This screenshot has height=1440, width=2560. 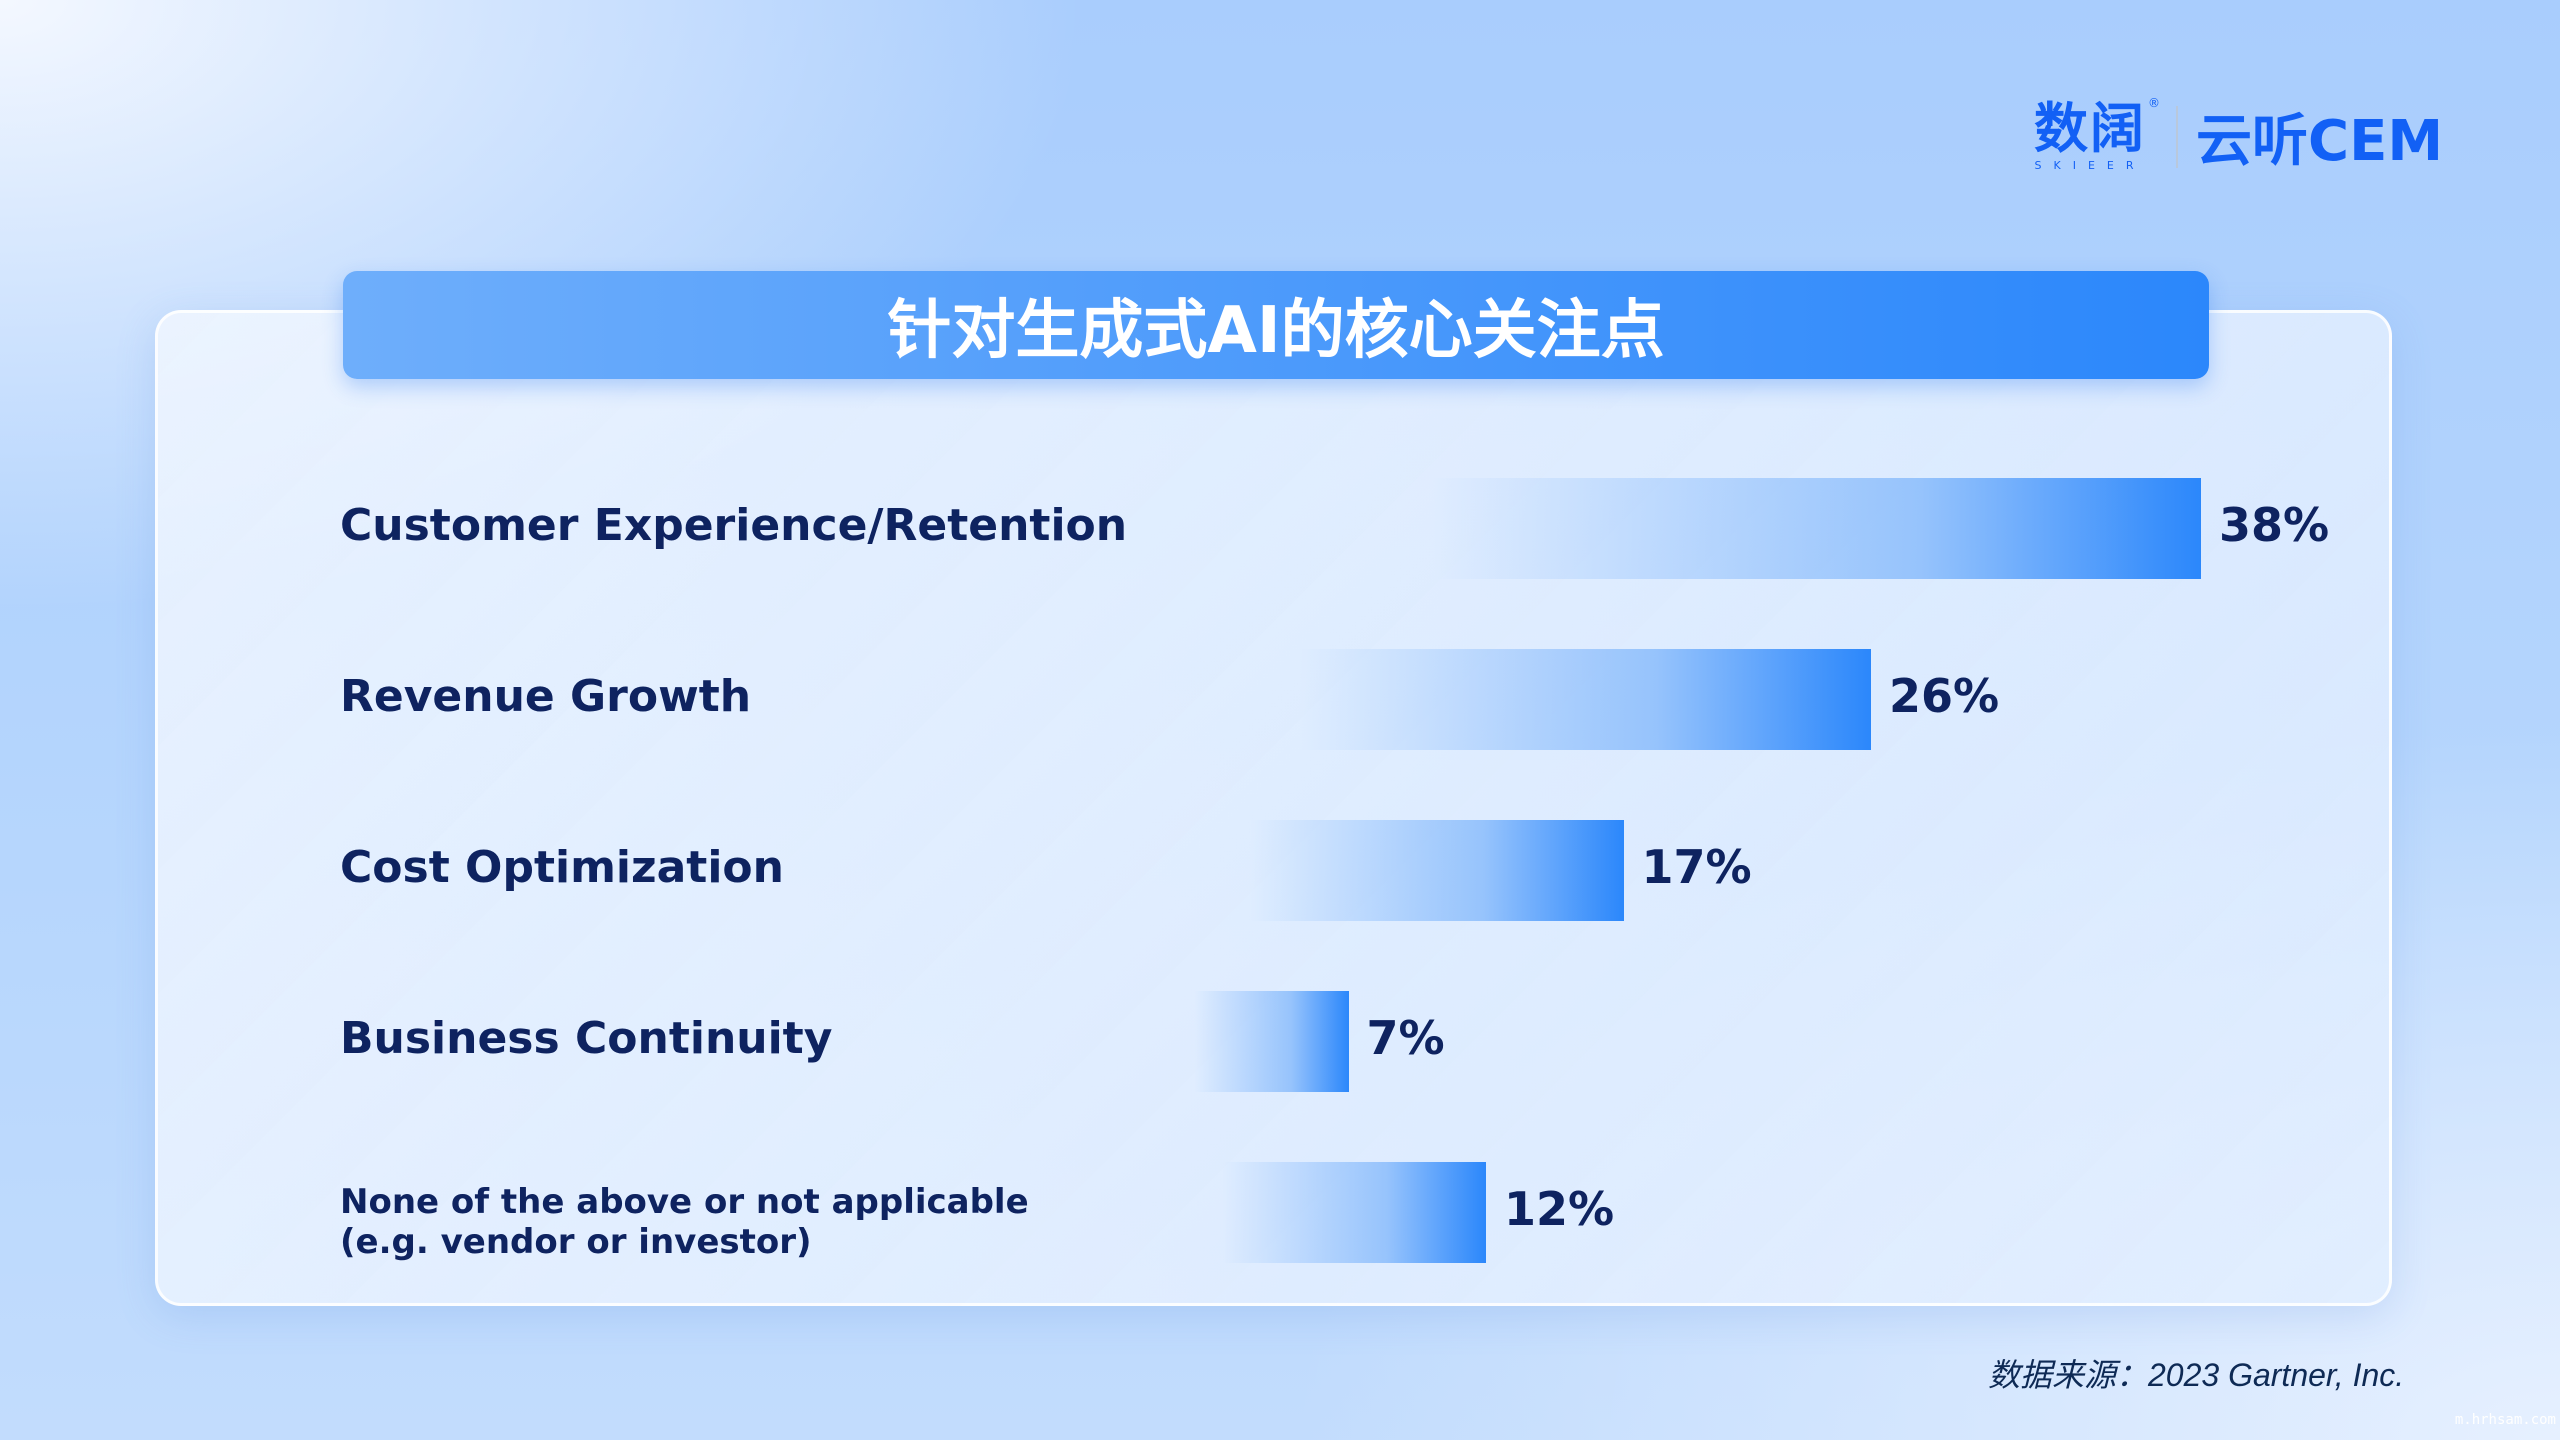 I want to click on watermark: m.hrhsam.com, so click(x=2505, y=1420).